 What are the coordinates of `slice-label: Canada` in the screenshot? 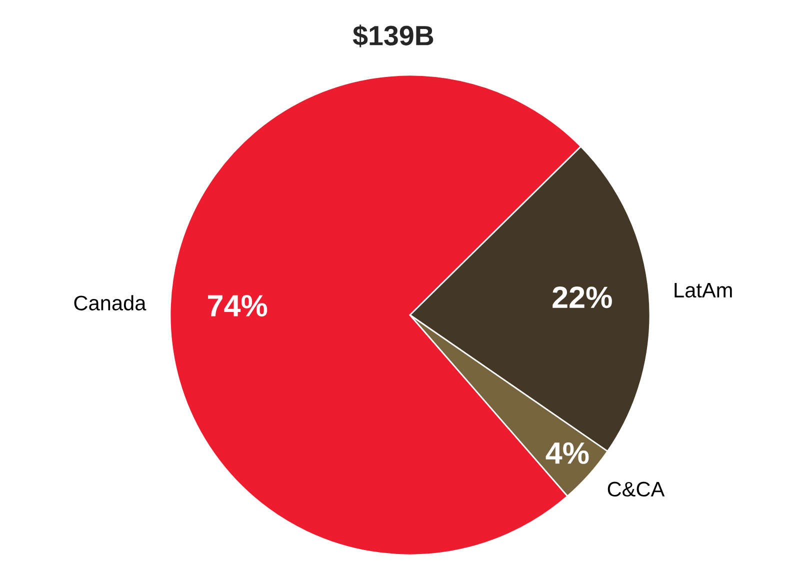 It's located at (110, 302).